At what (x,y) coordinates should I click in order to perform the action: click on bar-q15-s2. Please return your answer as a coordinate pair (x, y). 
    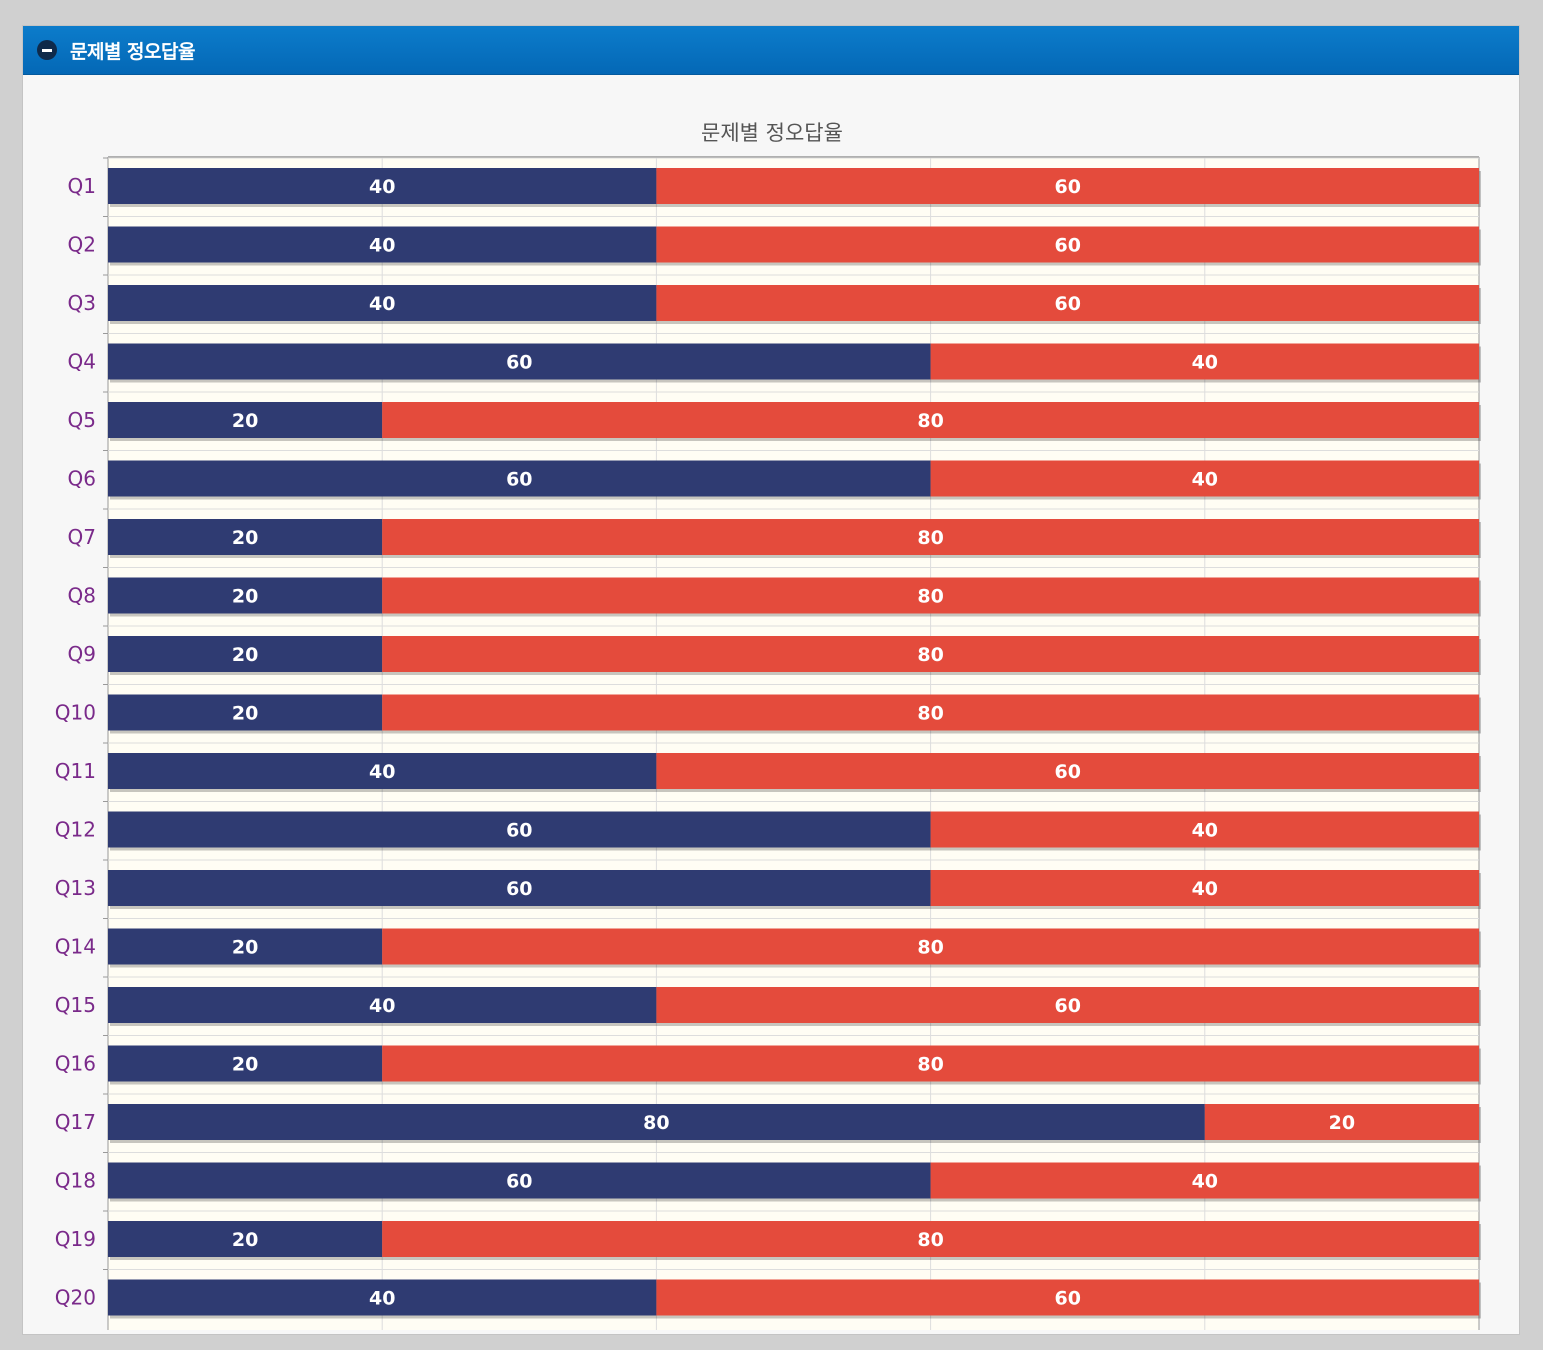
    Looking at the image, I should click on (1067, 1005).